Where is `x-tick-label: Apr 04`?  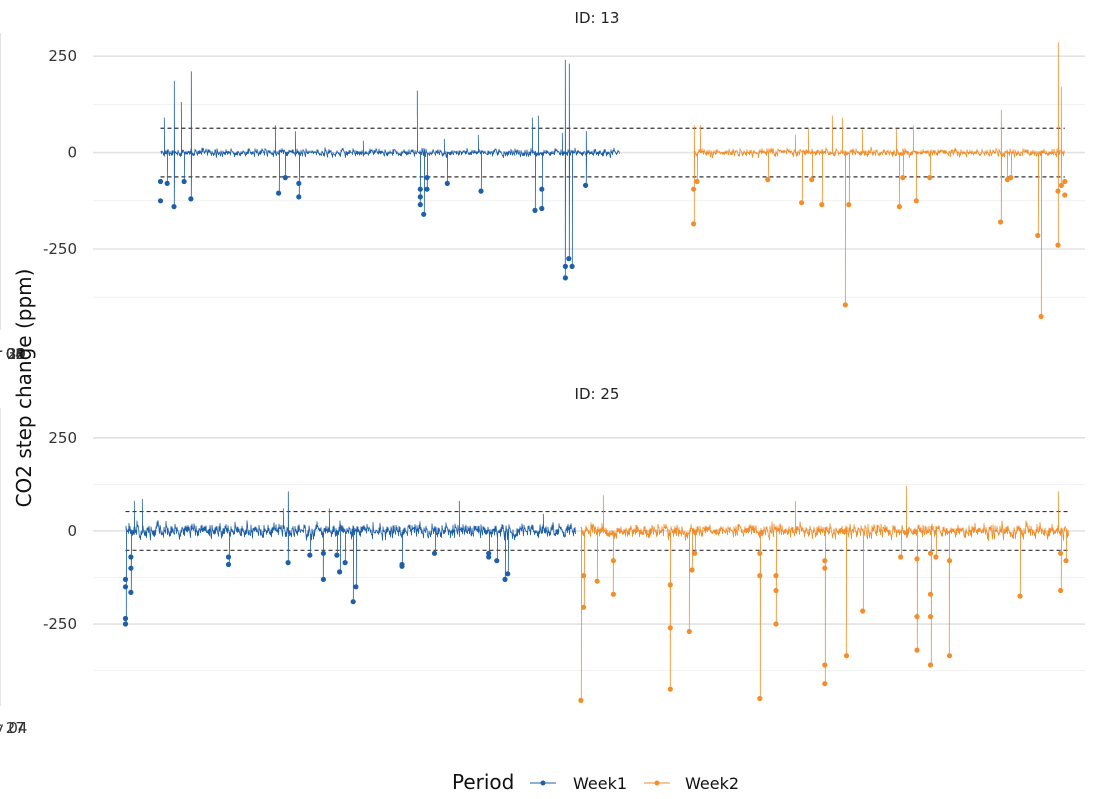 x-tick-label: Apr 04 is located at coordinates (12, 354).